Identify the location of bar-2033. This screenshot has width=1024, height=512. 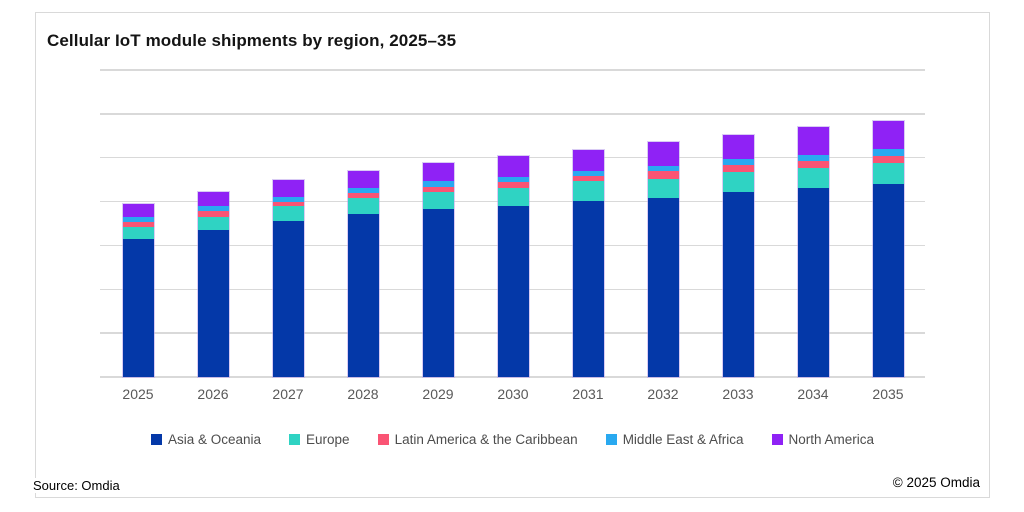
(738, 255).